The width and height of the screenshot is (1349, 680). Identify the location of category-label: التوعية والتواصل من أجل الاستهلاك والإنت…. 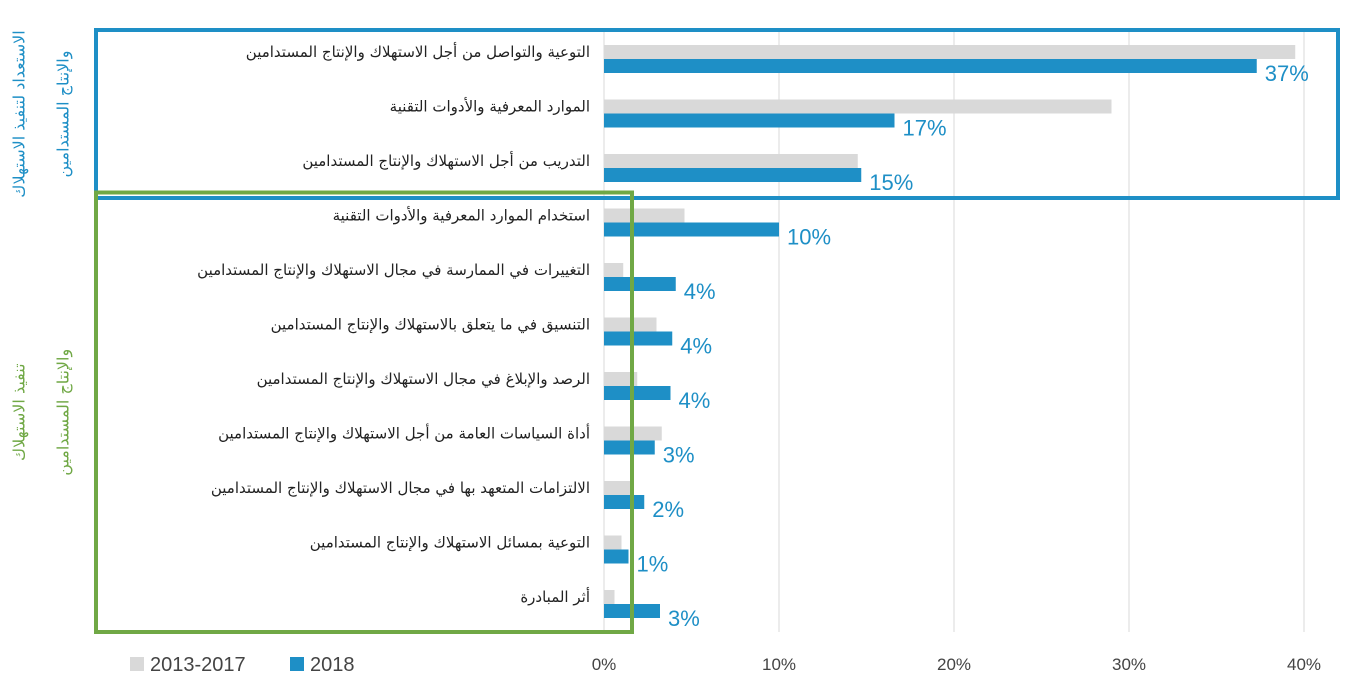
(418, 52).